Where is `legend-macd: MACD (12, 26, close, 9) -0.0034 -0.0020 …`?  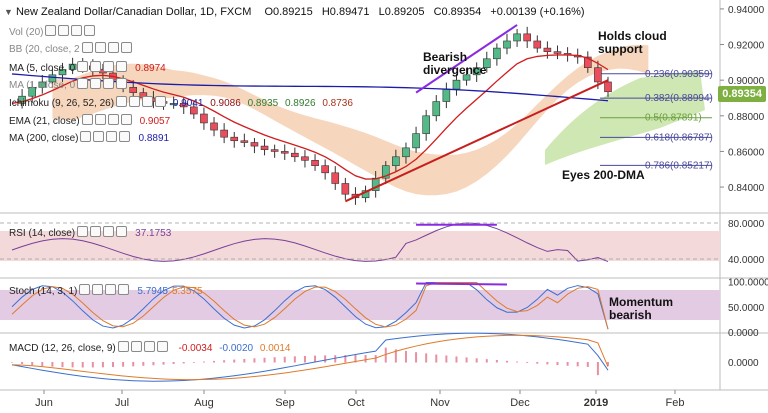 legend-macd: MACD (12, 26, close, 9) -0.0034 -0.0020 … is located at coordinates (150, 348).